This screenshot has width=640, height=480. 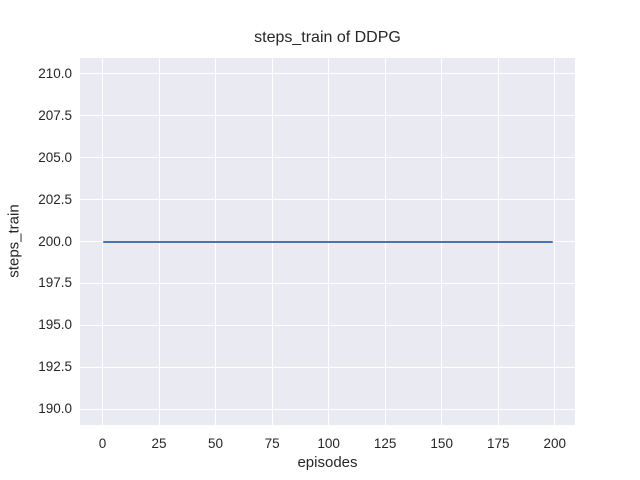 I want to click on x-tick-label: 150, so click(x=441, y=443).